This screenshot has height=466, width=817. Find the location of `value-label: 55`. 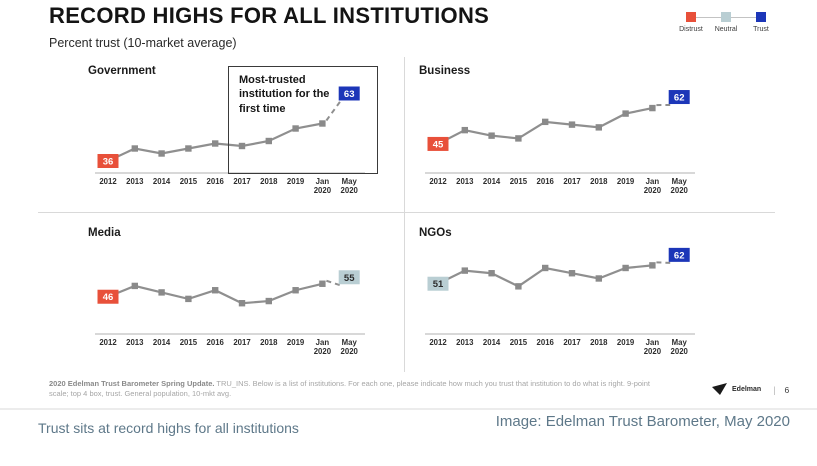

value-label: 55 is located at coordinates (349, 278).